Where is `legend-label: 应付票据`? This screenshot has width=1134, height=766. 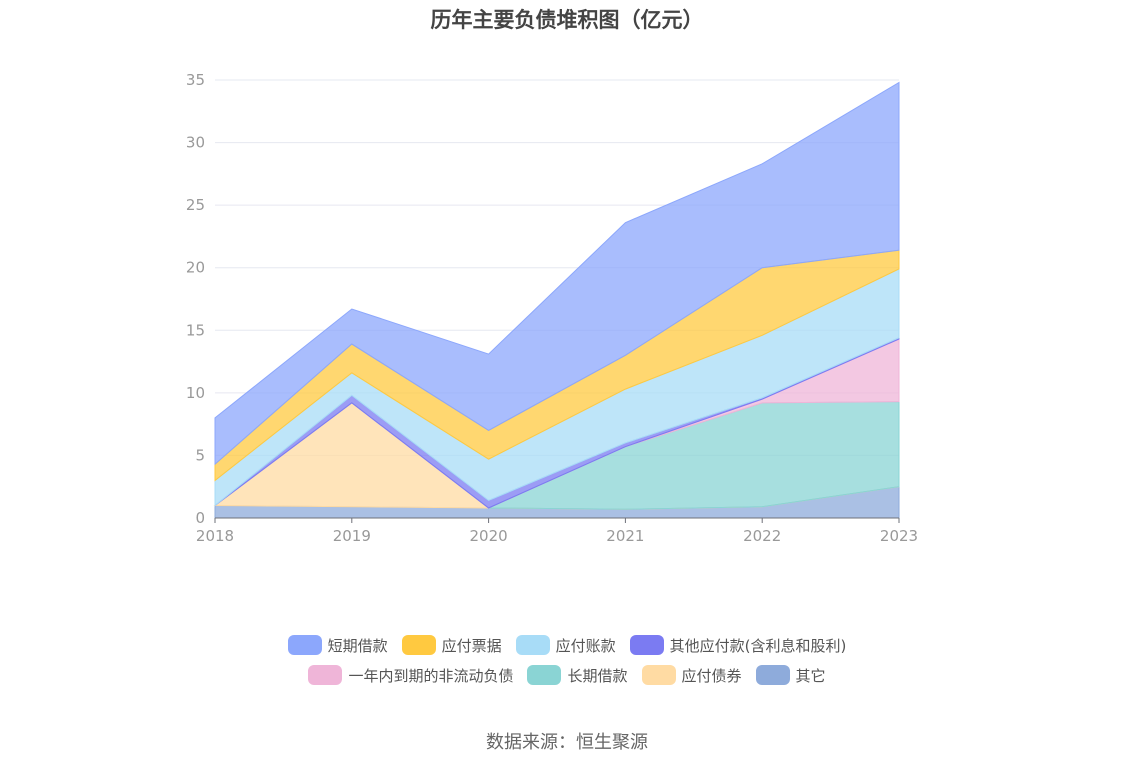 legend-label: 应付票据 is located at coordinates (471, 645).